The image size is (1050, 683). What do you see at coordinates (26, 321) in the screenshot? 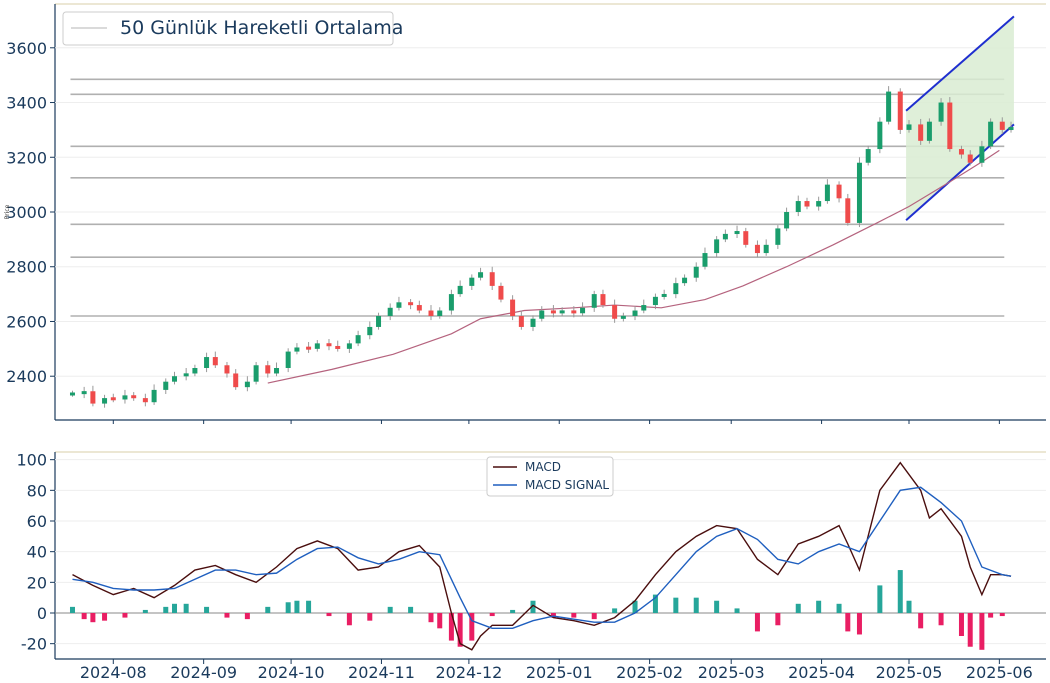
I see `price-y-tick-label: 2600` at bounding box center [26, 321].